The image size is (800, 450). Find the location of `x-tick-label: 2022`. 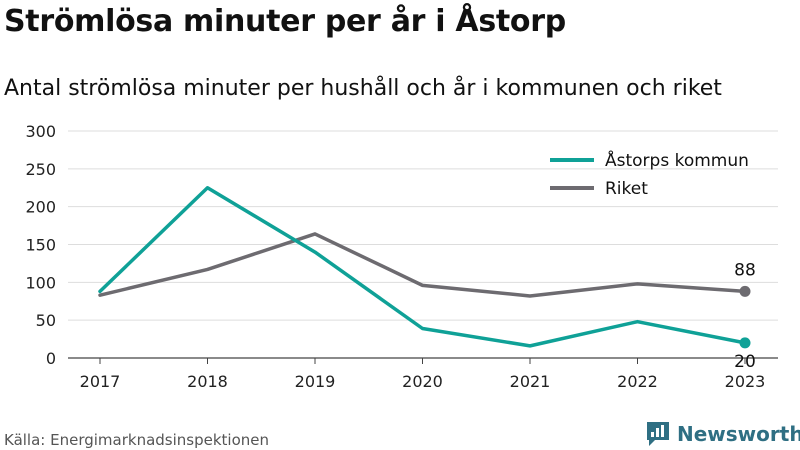

x-tick-label: 2022 is located at coordinates (637, 381).